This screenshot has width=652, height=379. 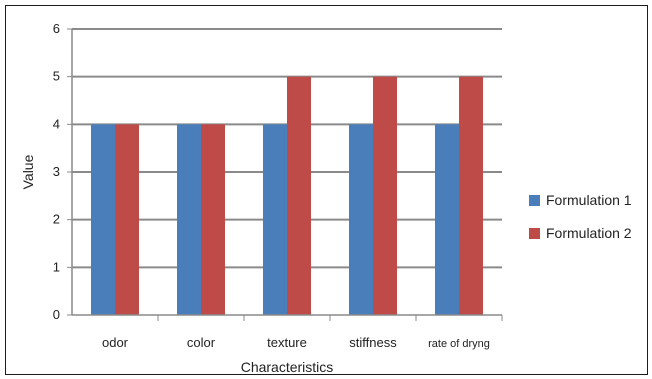 I want to click on y-tick-label: 0, so click(x=56, y=314).